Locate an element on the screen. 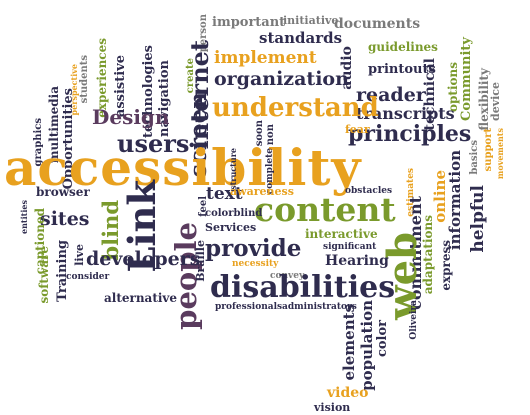 This screenshot has width=530, height=415. word-interactive: interactive is located at coordinates (341, 234).